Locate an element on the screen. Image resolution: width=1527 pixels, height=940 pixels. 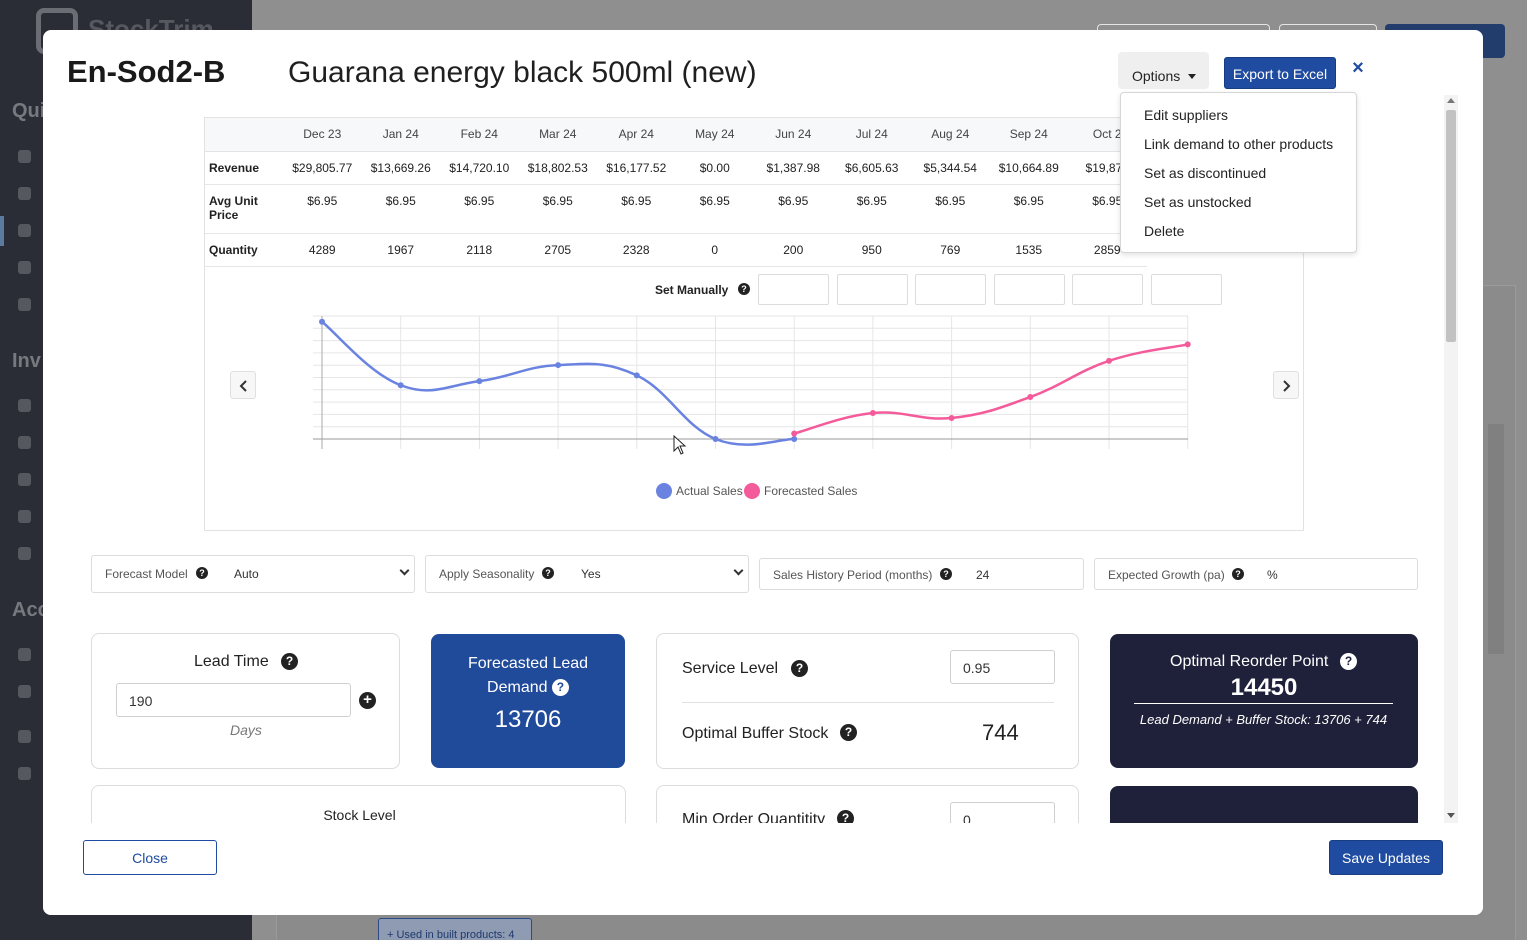
table-cell: 769 is located at coordinates (950, 250).